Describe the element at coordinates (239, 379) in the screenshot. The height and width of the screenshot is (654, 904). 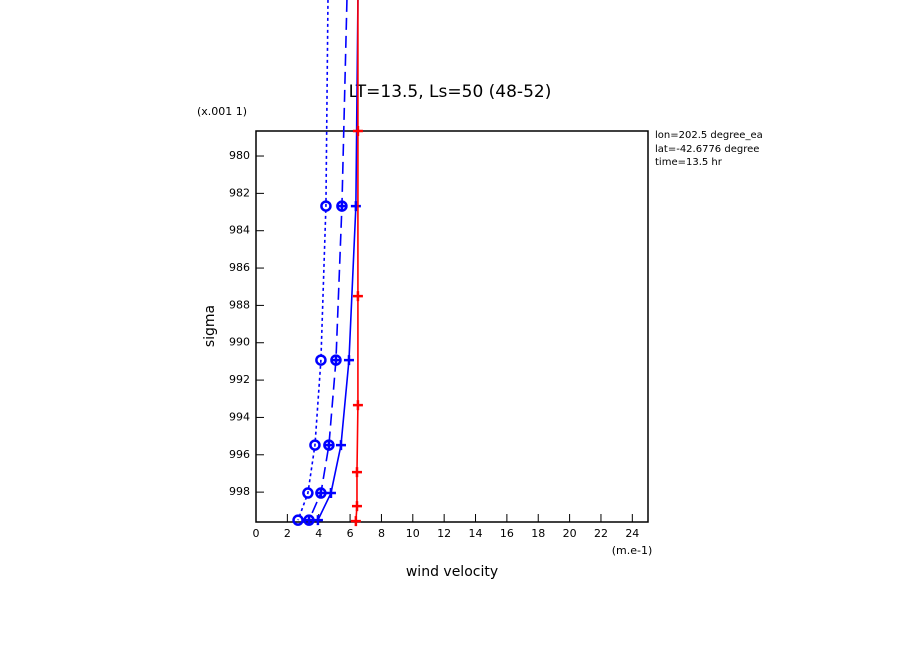
I see `y-tick-label: 992` at that location.